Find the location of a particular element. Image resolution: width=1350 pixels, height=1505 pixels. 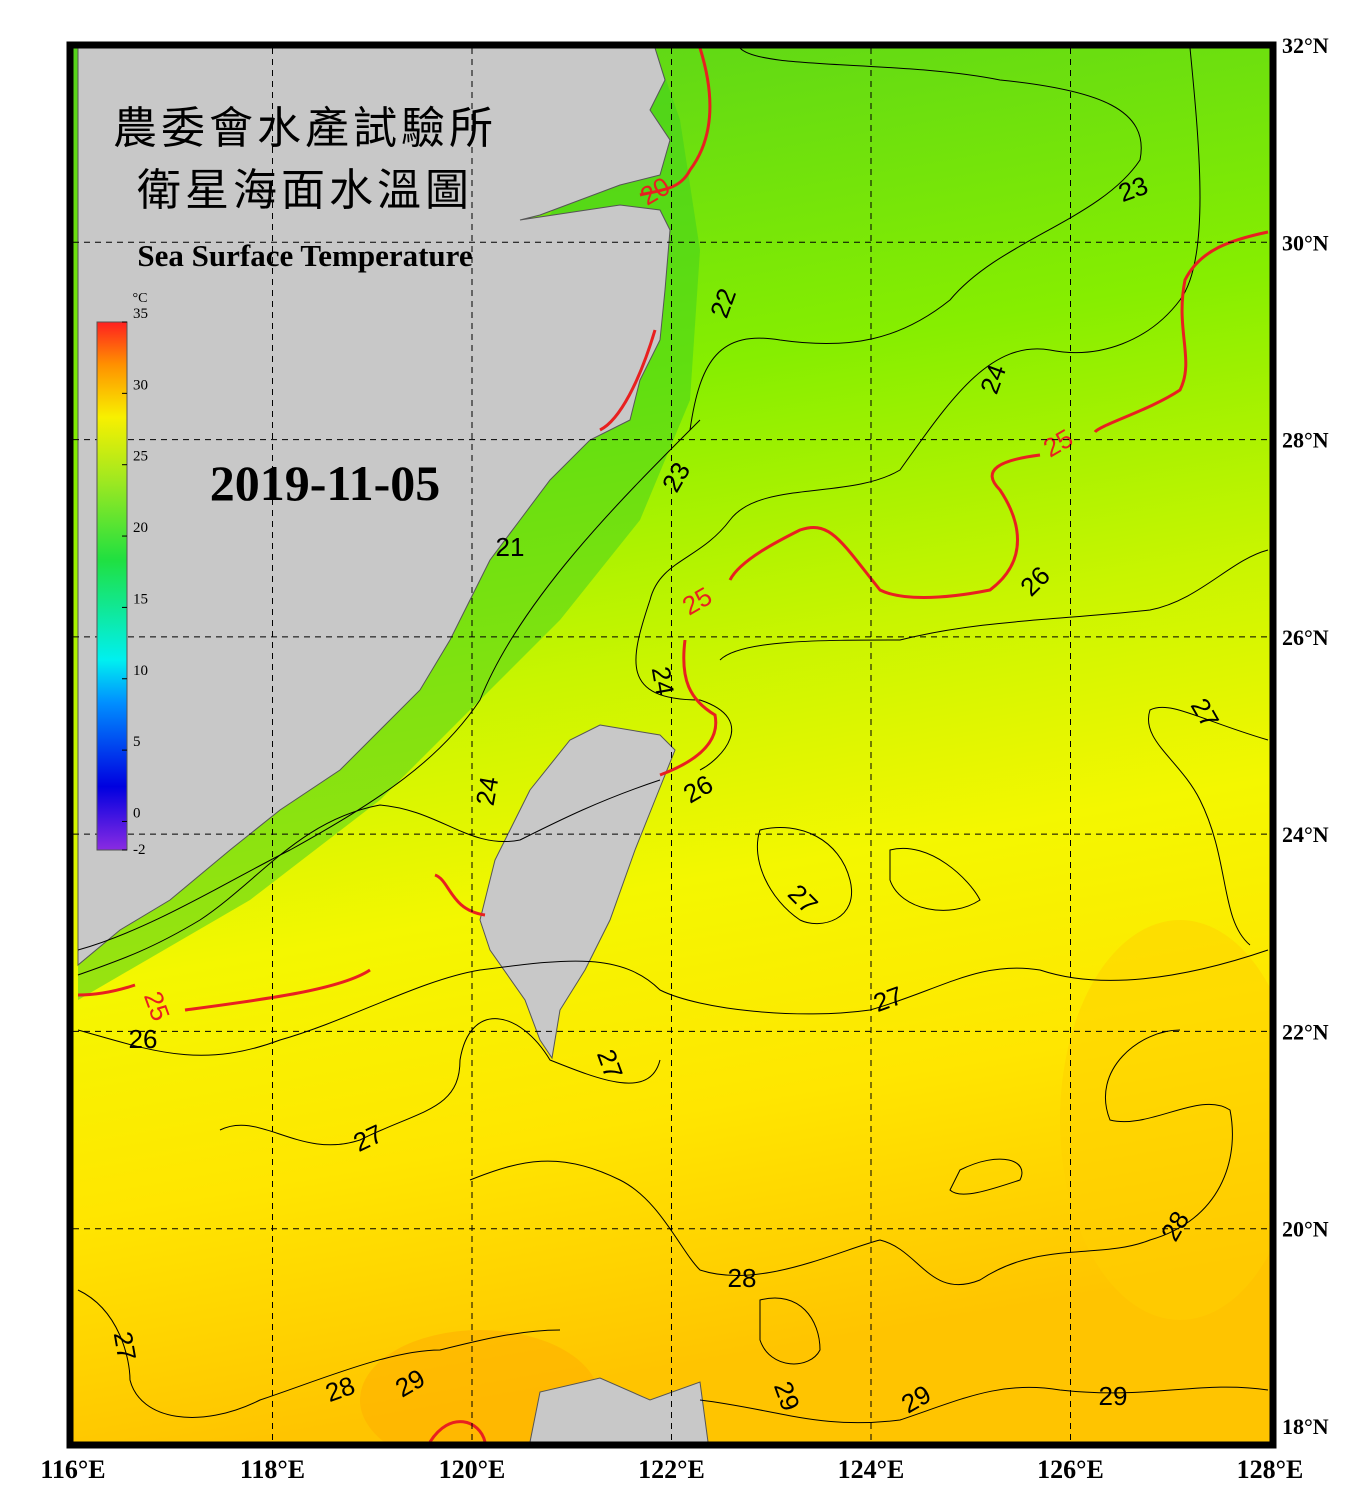

y-tick-label: 20°N is located at coordinates (1305, 1229).